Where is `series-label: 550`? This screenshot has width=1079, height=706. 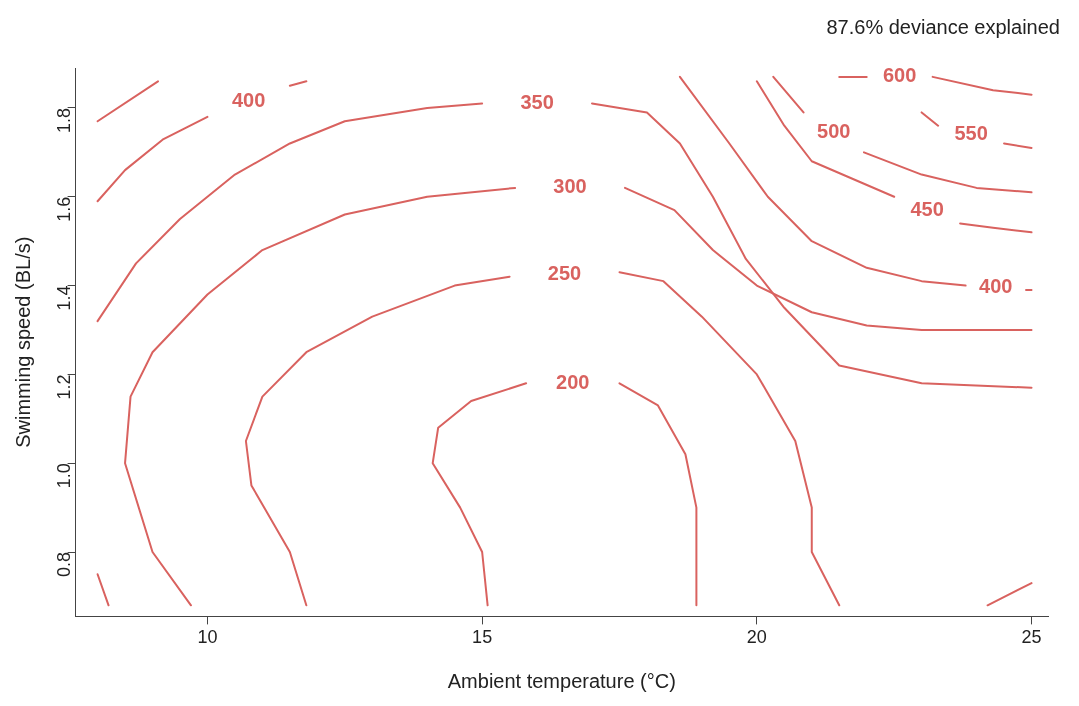 series-label: 550 is located at coordinates (971, 133).